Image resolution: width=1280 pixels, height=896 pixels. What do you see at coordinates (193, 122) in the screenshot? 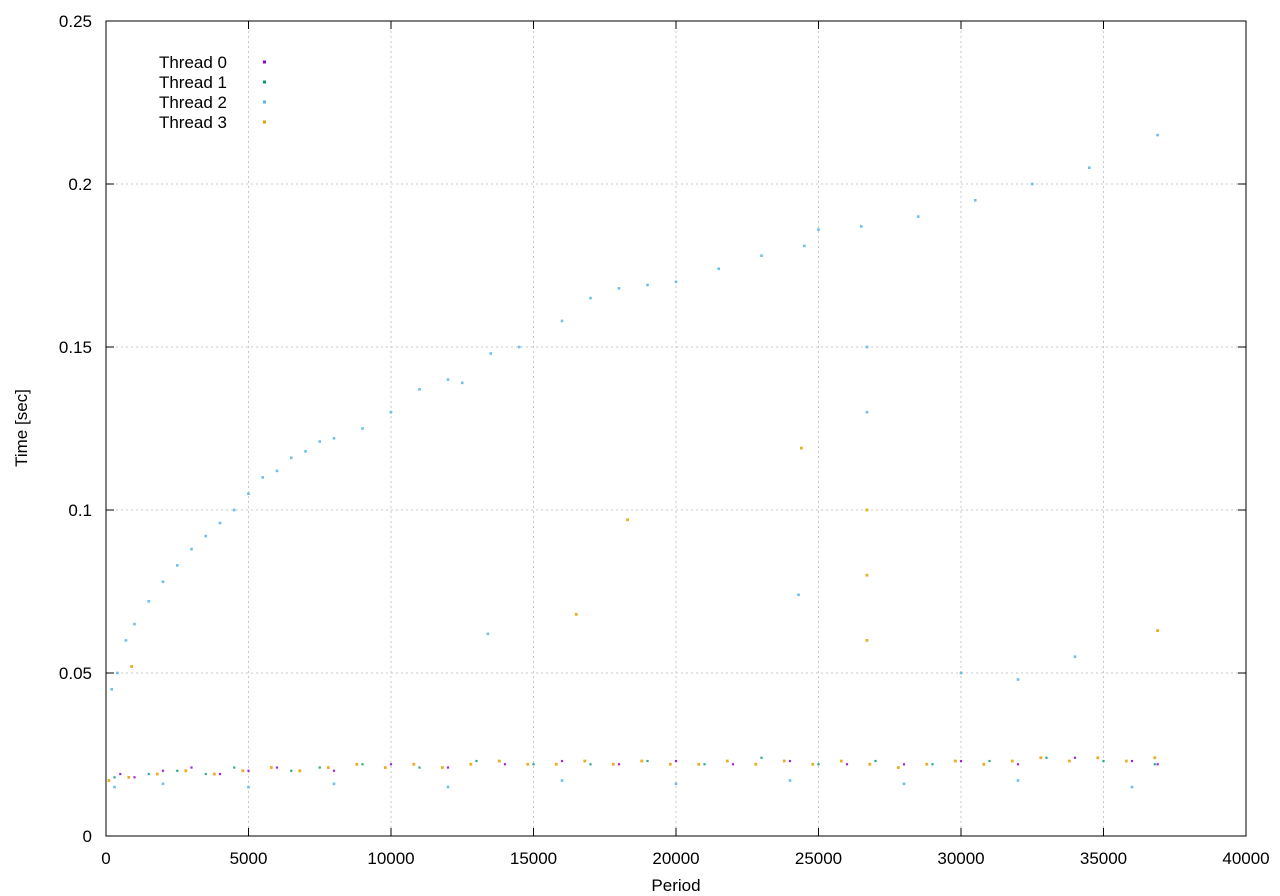
I see `legend-label: Thread 3` at bounding box center [193, 122].